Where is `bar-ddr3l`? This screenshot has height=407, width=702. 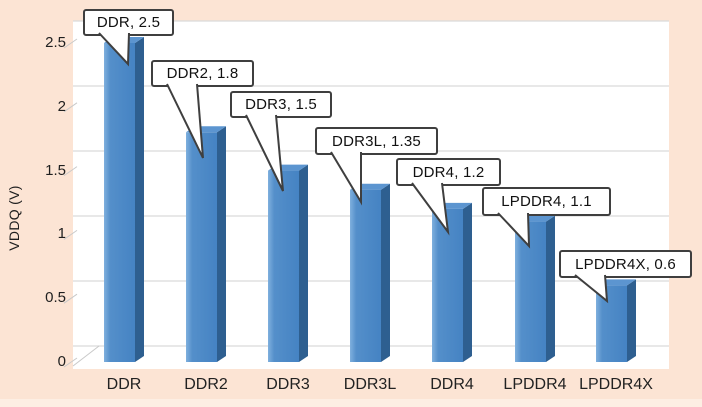 bar-ddr3l is located at coordinates (370, 272).